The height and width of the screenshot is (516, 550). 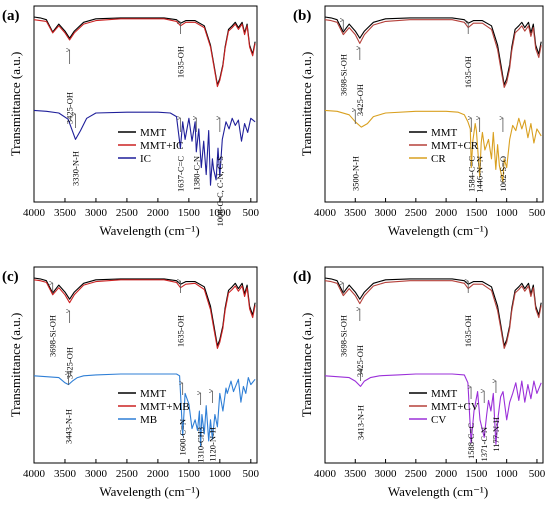 What do you see at coordinates (361, 422) in the screenshot?
I see `peak-annotation: 3413-N-H` at bounding box center [361, 422].